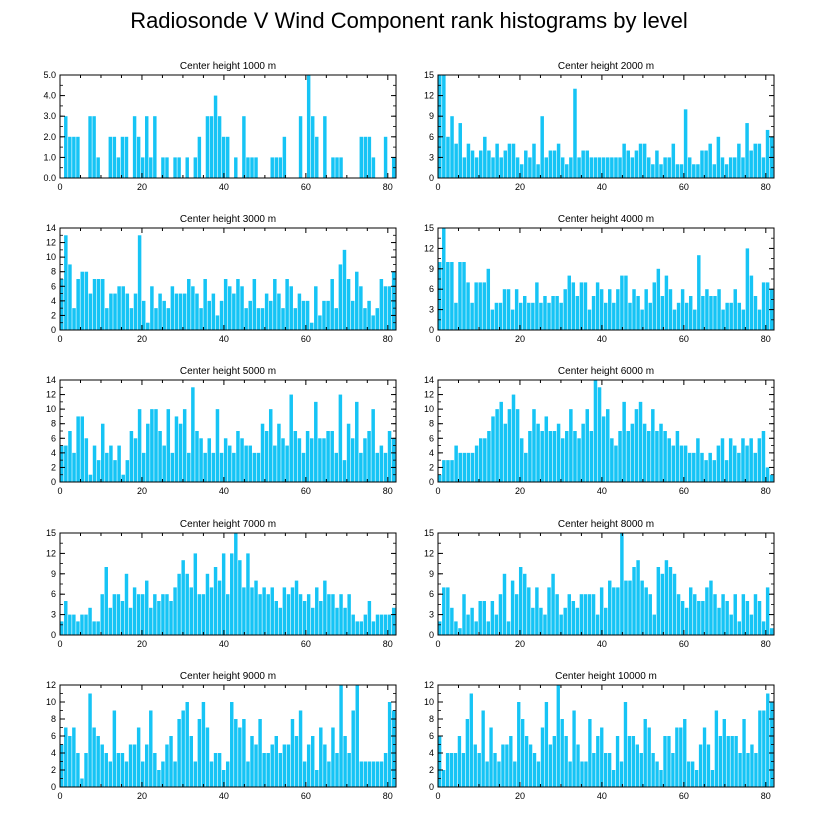 The width and height of the screenshot is (818, 824). Describe the element at coordinates (431, 453) in the screenshot. I see `y-tick-label: 4` at that location.